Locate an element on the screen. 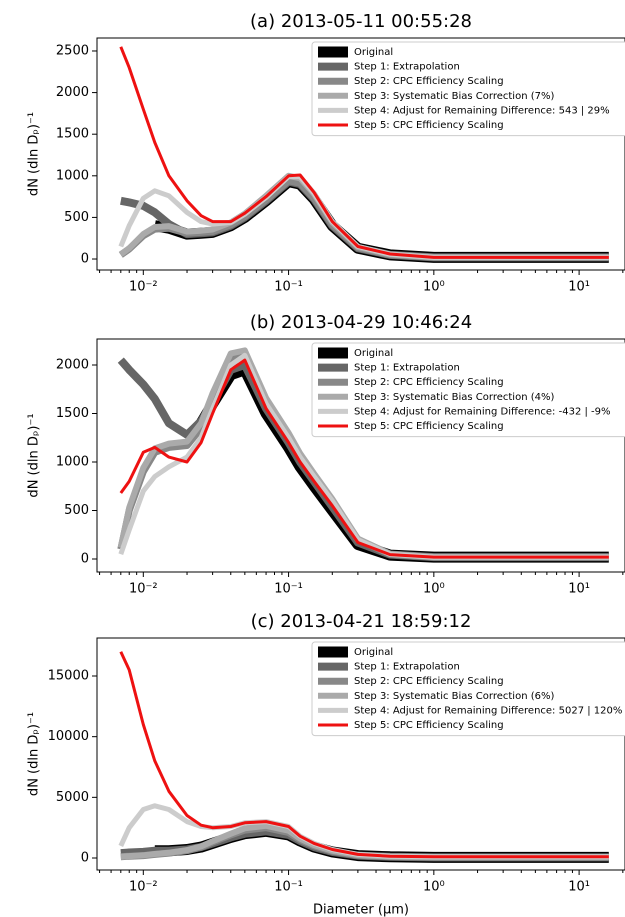 The image size is (625, 917). y-tick-label: 2500 is located at coordinates (72, 50).